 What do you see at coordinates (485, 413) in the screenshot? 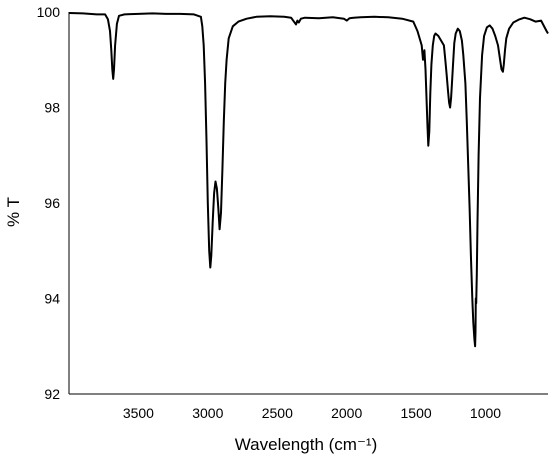
I see `x-tick-label: 1000` at bounding box center [485, 413].